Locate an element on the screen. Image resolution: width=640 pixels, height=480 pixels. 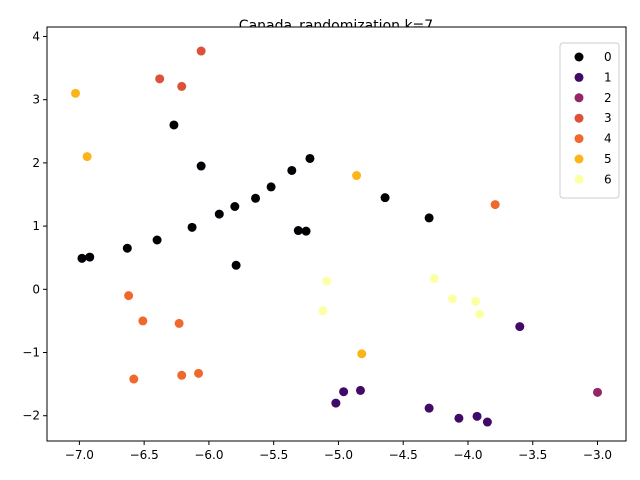
y-tick-label: 2 is located at coordinates (36, 163).